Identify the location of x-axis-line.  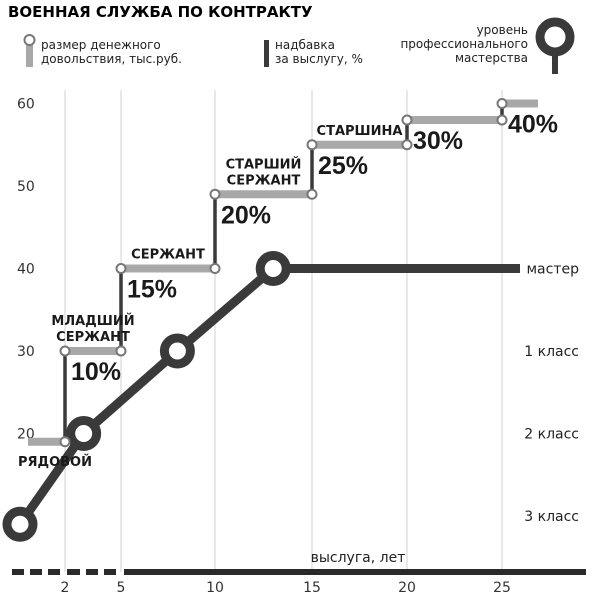
(355, 572).